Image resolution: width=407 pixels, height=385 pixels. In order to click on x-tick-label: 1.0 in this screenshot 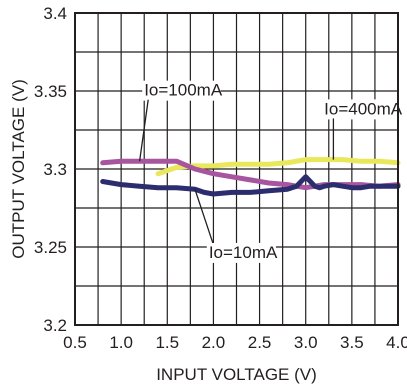, I will do `click(121, 342)`.